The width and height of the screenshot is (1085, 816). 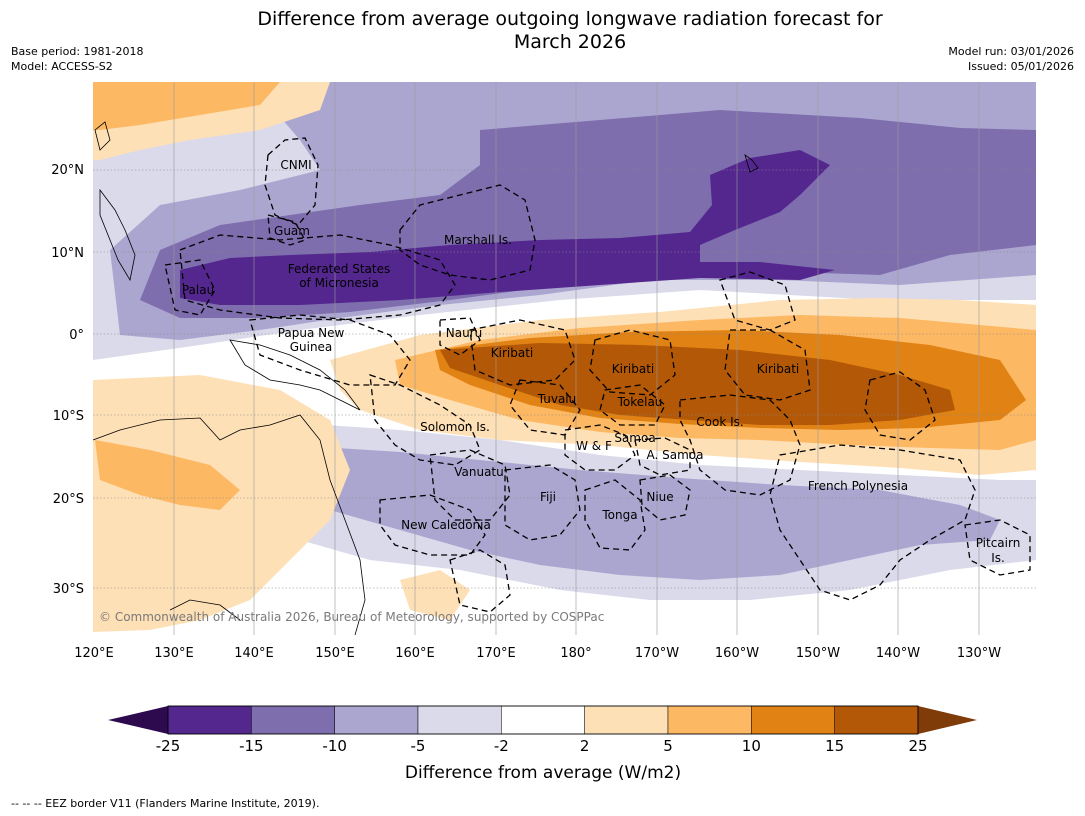 I want to click on label-palau: Palau, so click(x=198, y=290).